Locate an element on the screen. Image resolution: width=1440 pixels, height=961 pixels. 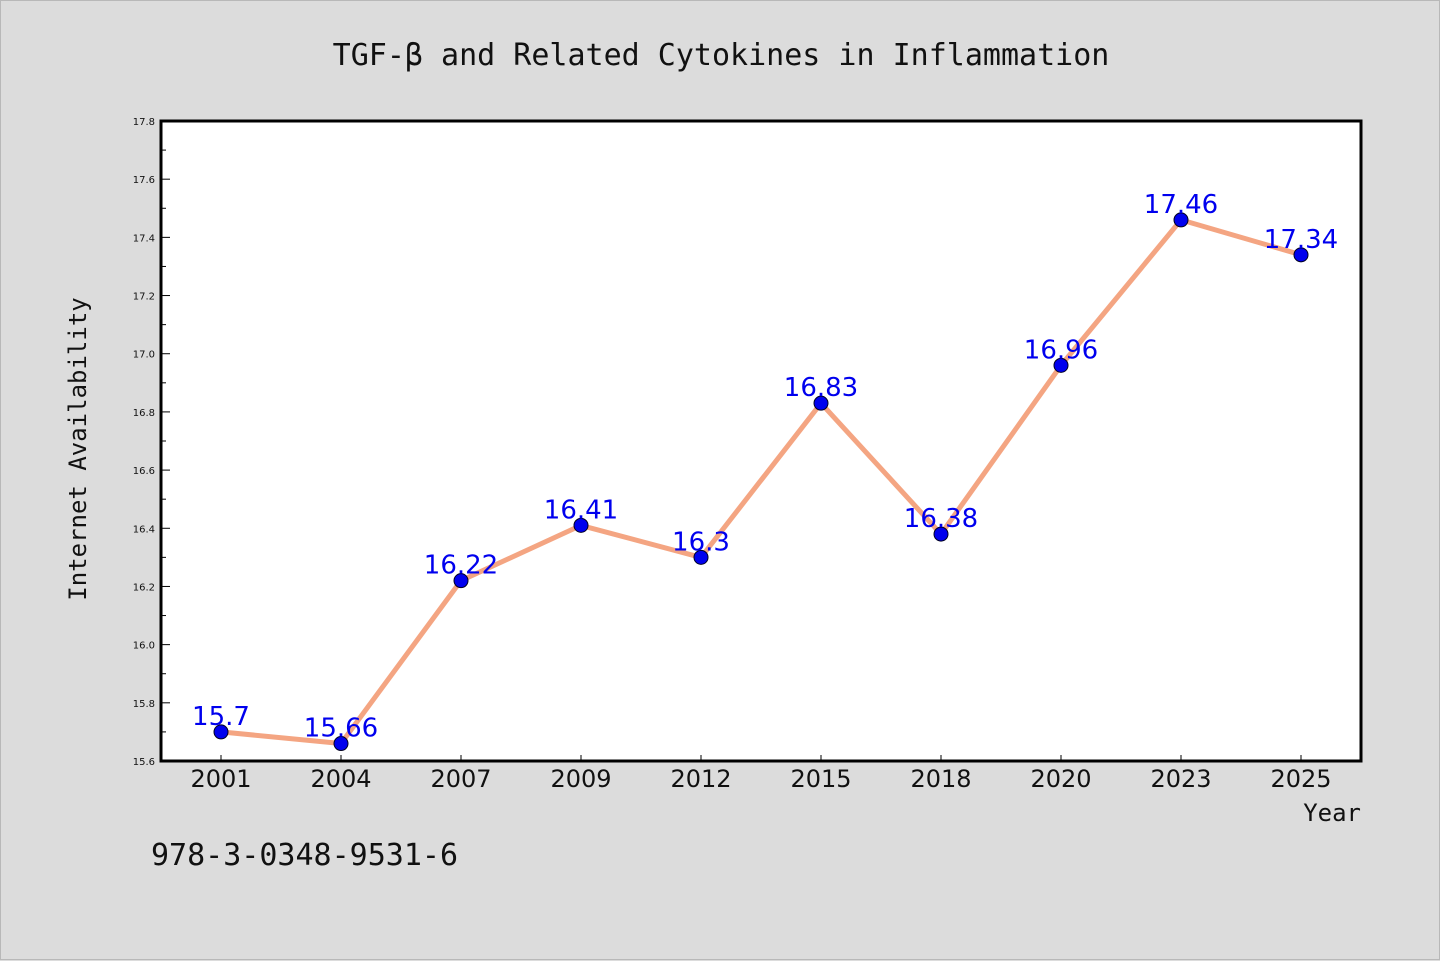
y-tick-label: 17.0 is located at coordinates (144, 355).